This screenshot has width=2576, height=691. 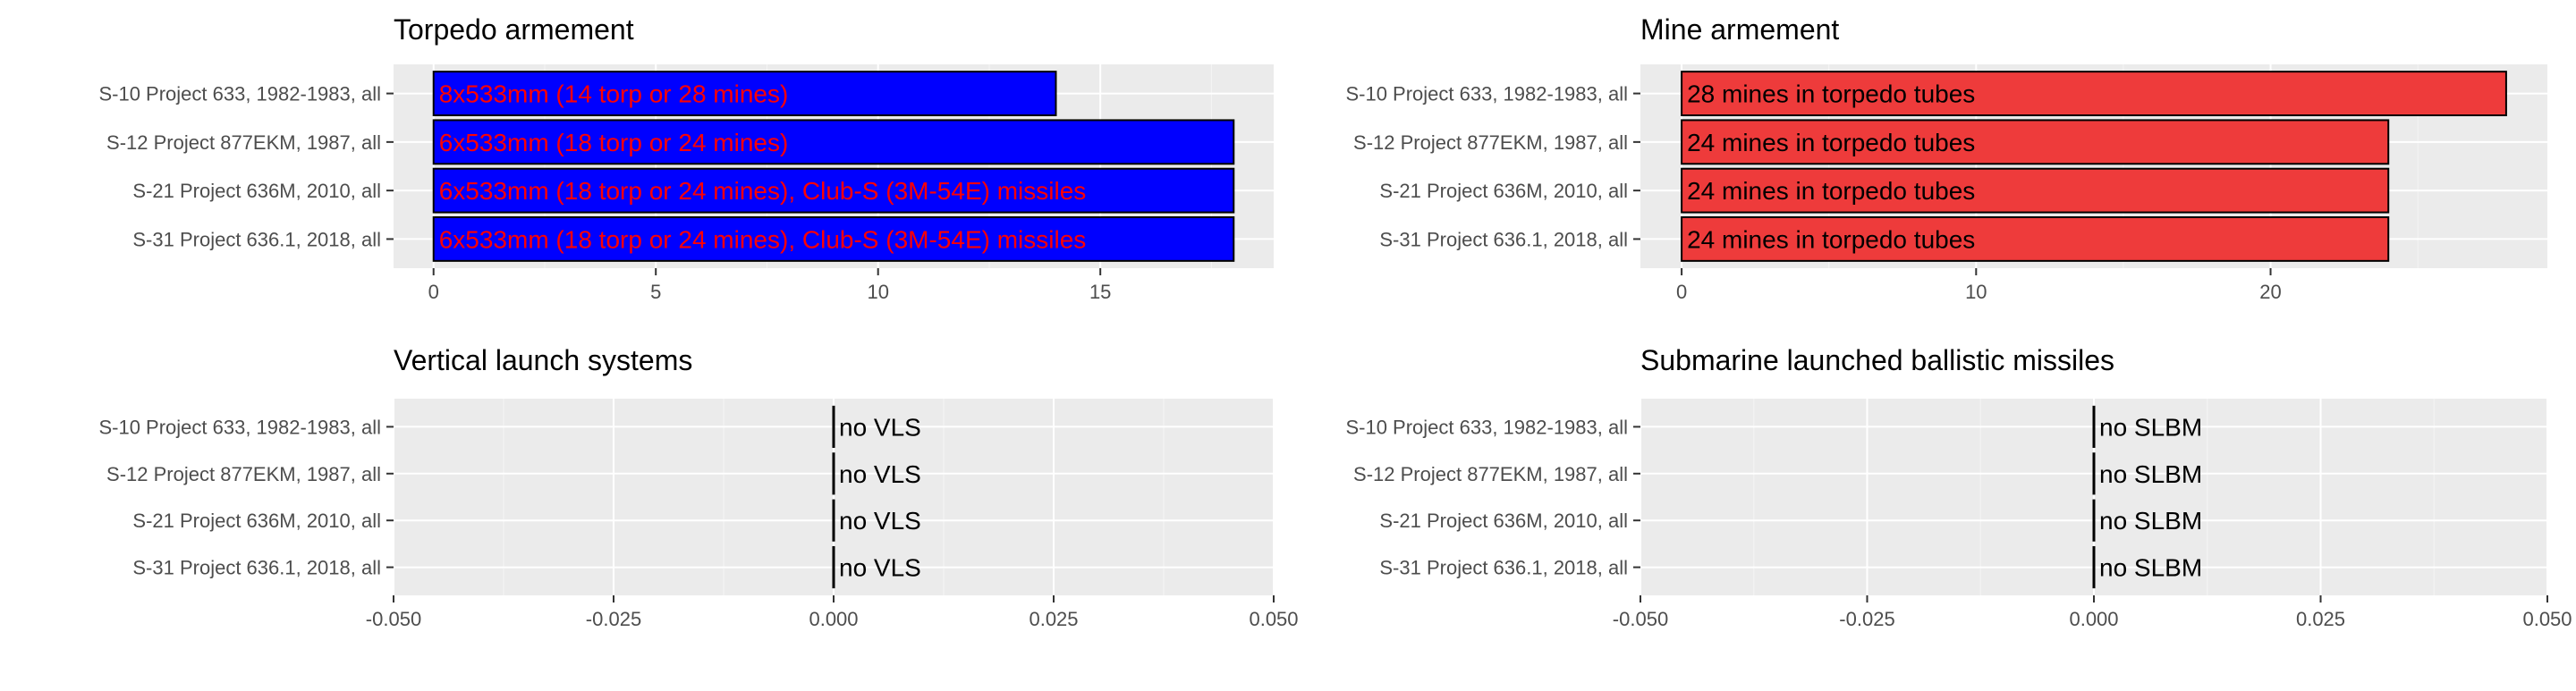 What do you see at coordinates (1273, 619) in the screenshot?
I see `vls-x-tick-label: 0.050` at bounding box center [1273, 619].